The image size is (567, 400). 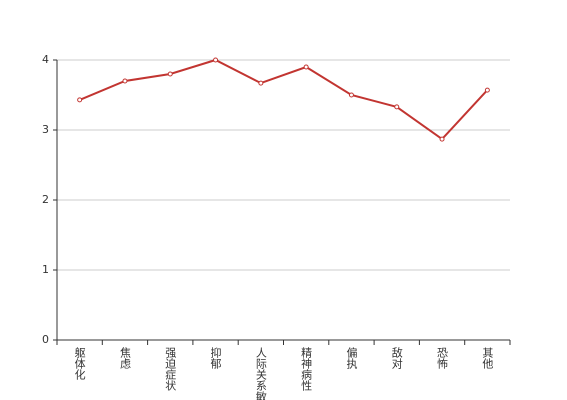 What do you see at coordinates (45, 59) in the screenshot?
I see `y-tick-label: 4` at bounding box center [45, 59].